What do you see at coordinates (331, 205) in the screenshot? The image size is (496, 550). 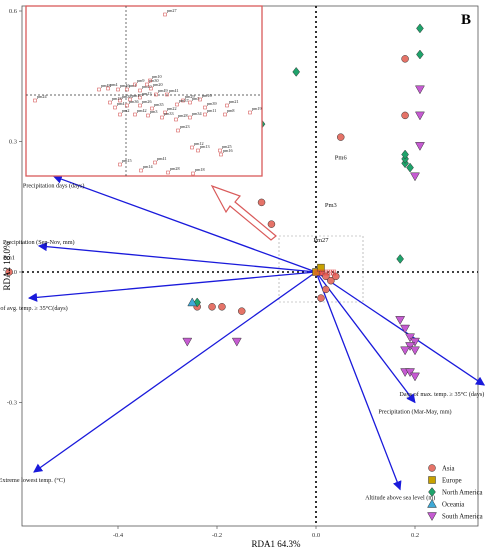 I see `site-label: Pm3` at bounding box center [331, 205].